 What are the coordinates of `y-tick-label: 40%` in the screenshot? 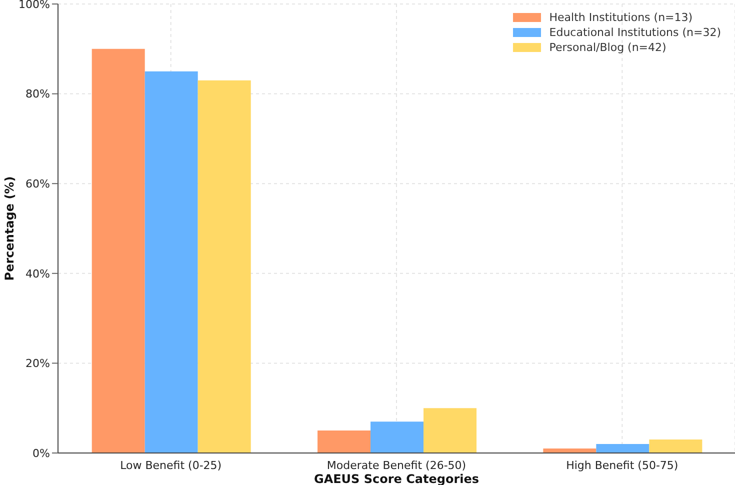 It's located at (38, 273).